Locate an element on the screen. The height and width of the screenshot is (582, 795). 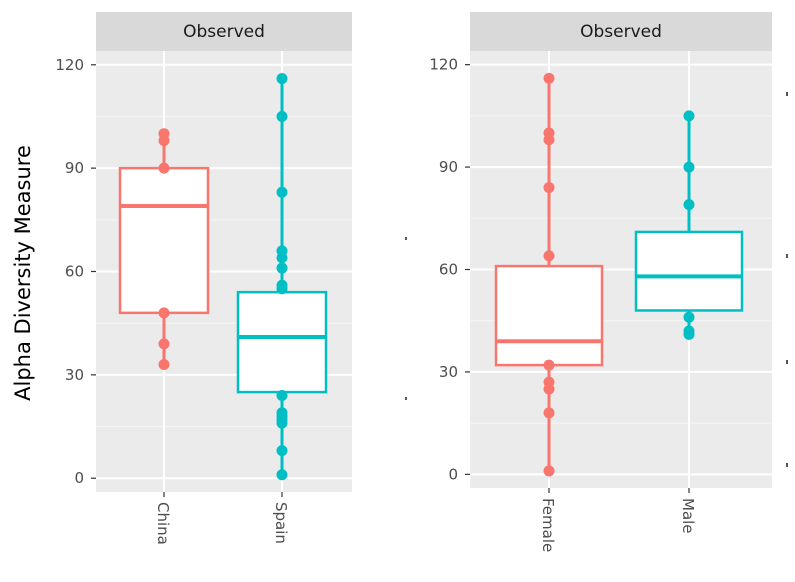
x-tick-label: Spain is located at coordinates (281, 523).